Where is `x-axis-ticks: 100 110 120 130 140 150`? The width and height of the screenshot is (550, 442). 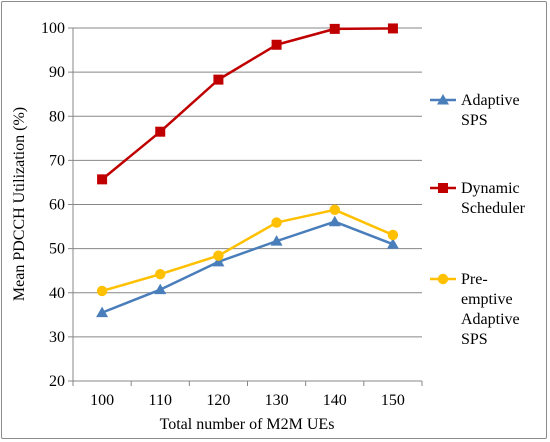 x-axis-ticks: 100 110 120 130 140 150 is located at coordinates (247, 400).